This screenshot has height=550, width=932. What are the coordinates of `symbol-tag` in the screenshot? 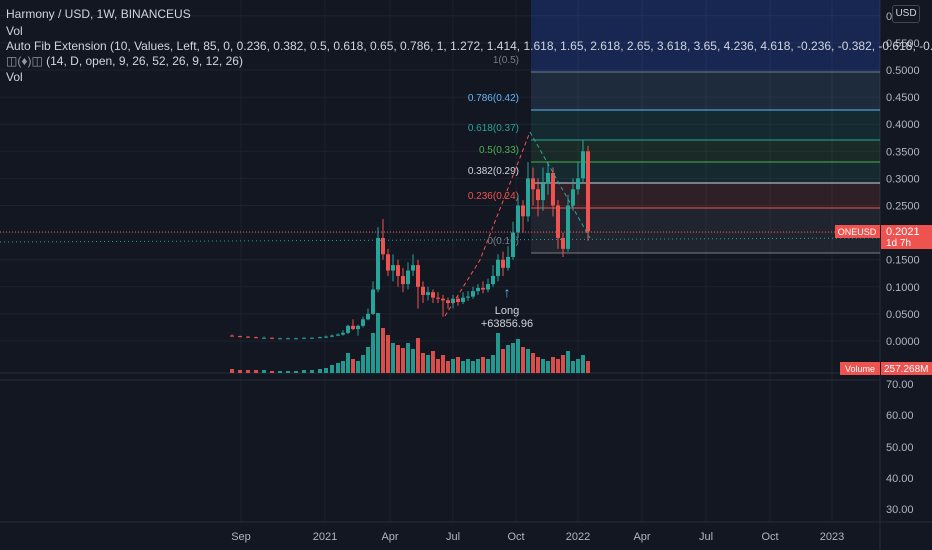 It's located at (857, 231).